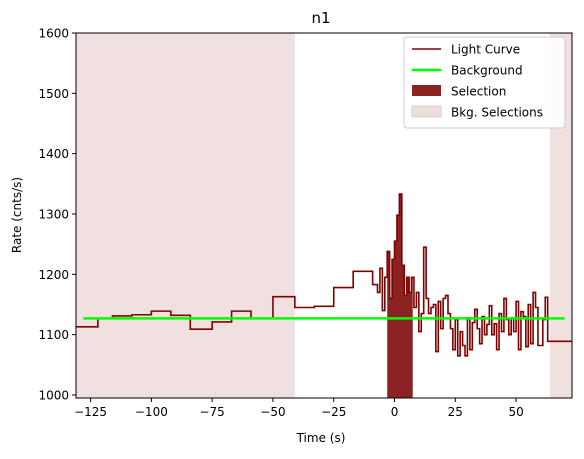 The height and width of the screenshot is (459, 584). What do you see at coordinates (53, 154) in the screenshot?
I see `y-tick-label: 1400` at bounding box center [53, 154].